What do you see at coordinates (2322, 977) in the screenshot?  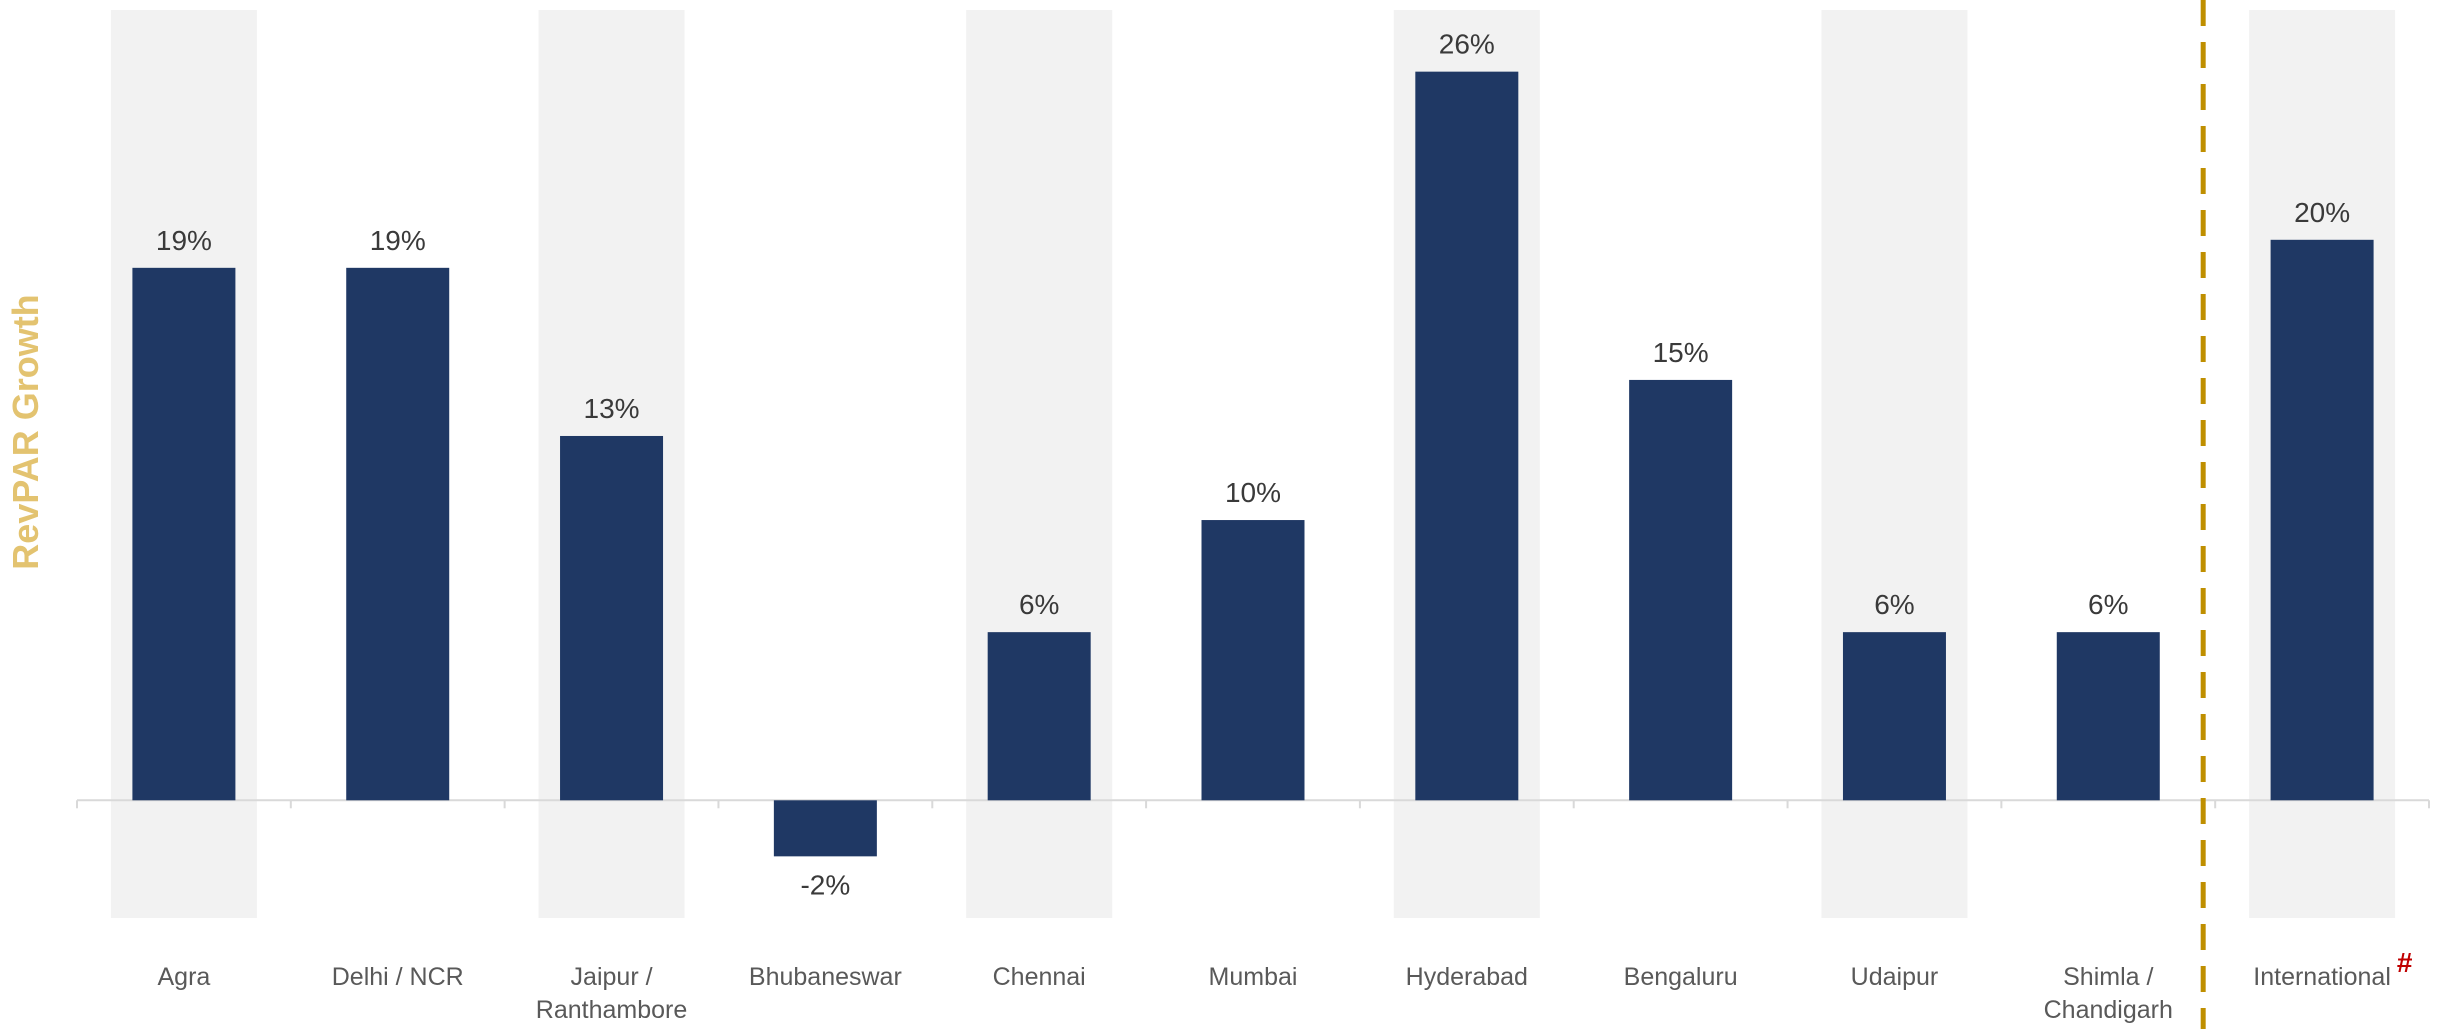 I see `category-label: International` at bounding box center [2322, 977].